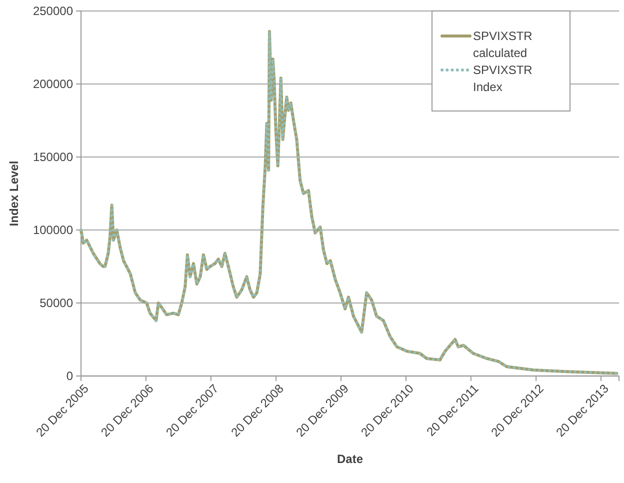 Image resolution: width=624 pixels, height=483 pixels. I want to click on legend-label: SPVIXSTR Index, so click(503, 78).